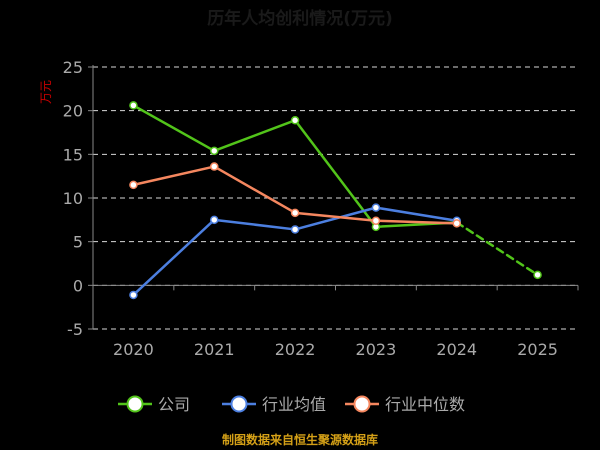 This screenshot has width=600, height=450. Describe the element at coordinates (425, 404) in the screenshot. I see `legend-label: 行业中位数` at that location.